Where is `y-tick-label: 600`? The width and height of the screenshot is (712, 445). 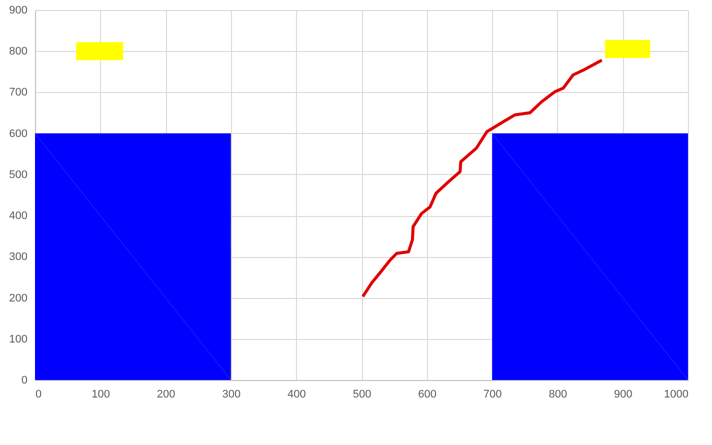
y-tick-label: 600 is located at coordinates (18, 134).